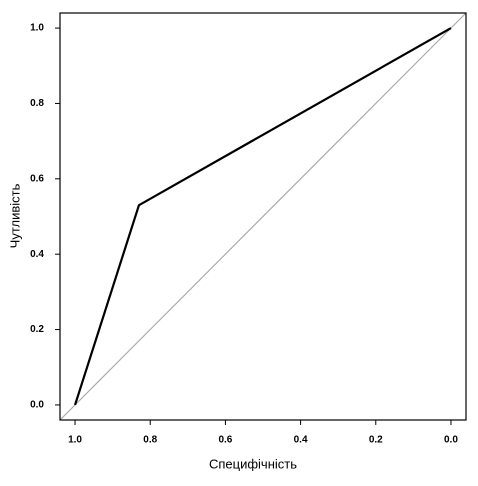 Image resolution: width=478 pixels, height=486 pixels. What do you see at coordinates (75, 440) in the screenshot?
I see `x-tick-label: 1.0` at bounding box center [75, 440].